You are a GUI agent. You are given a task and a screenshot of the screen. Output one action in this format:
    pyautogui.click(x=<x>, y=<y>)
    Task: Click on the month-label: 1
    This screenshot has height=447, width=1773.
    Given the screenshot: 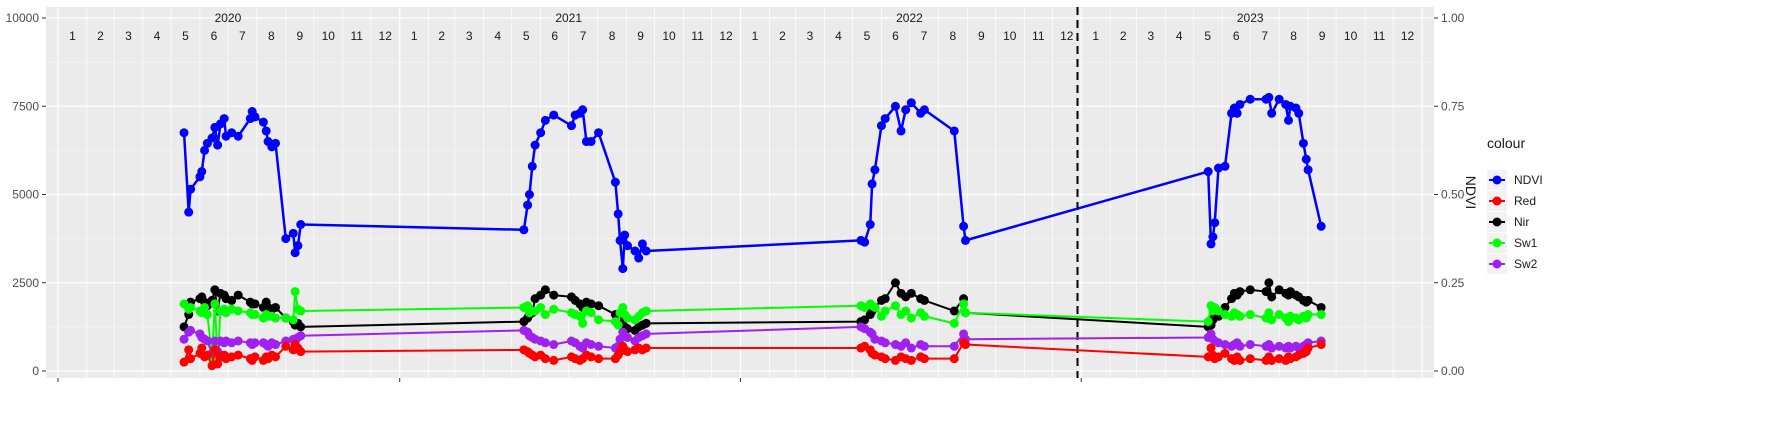 What is the action you would take?
    pyautogui.click(x=755, y=36)
    